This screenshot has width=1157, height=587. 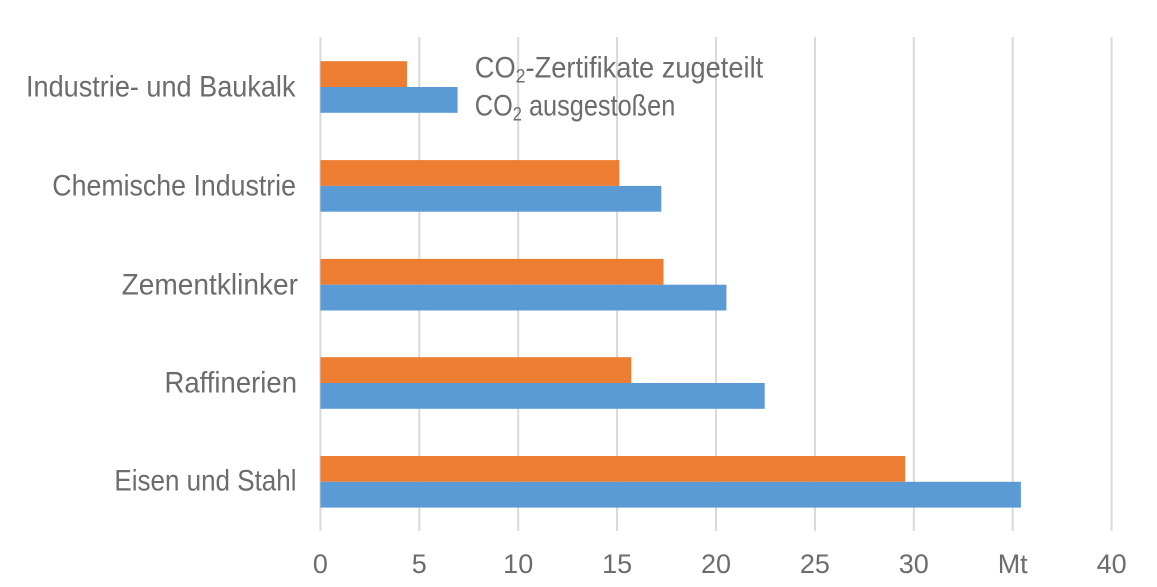 I want to click on svg-text: Chemische Industrie, so click(x=174, y=186).